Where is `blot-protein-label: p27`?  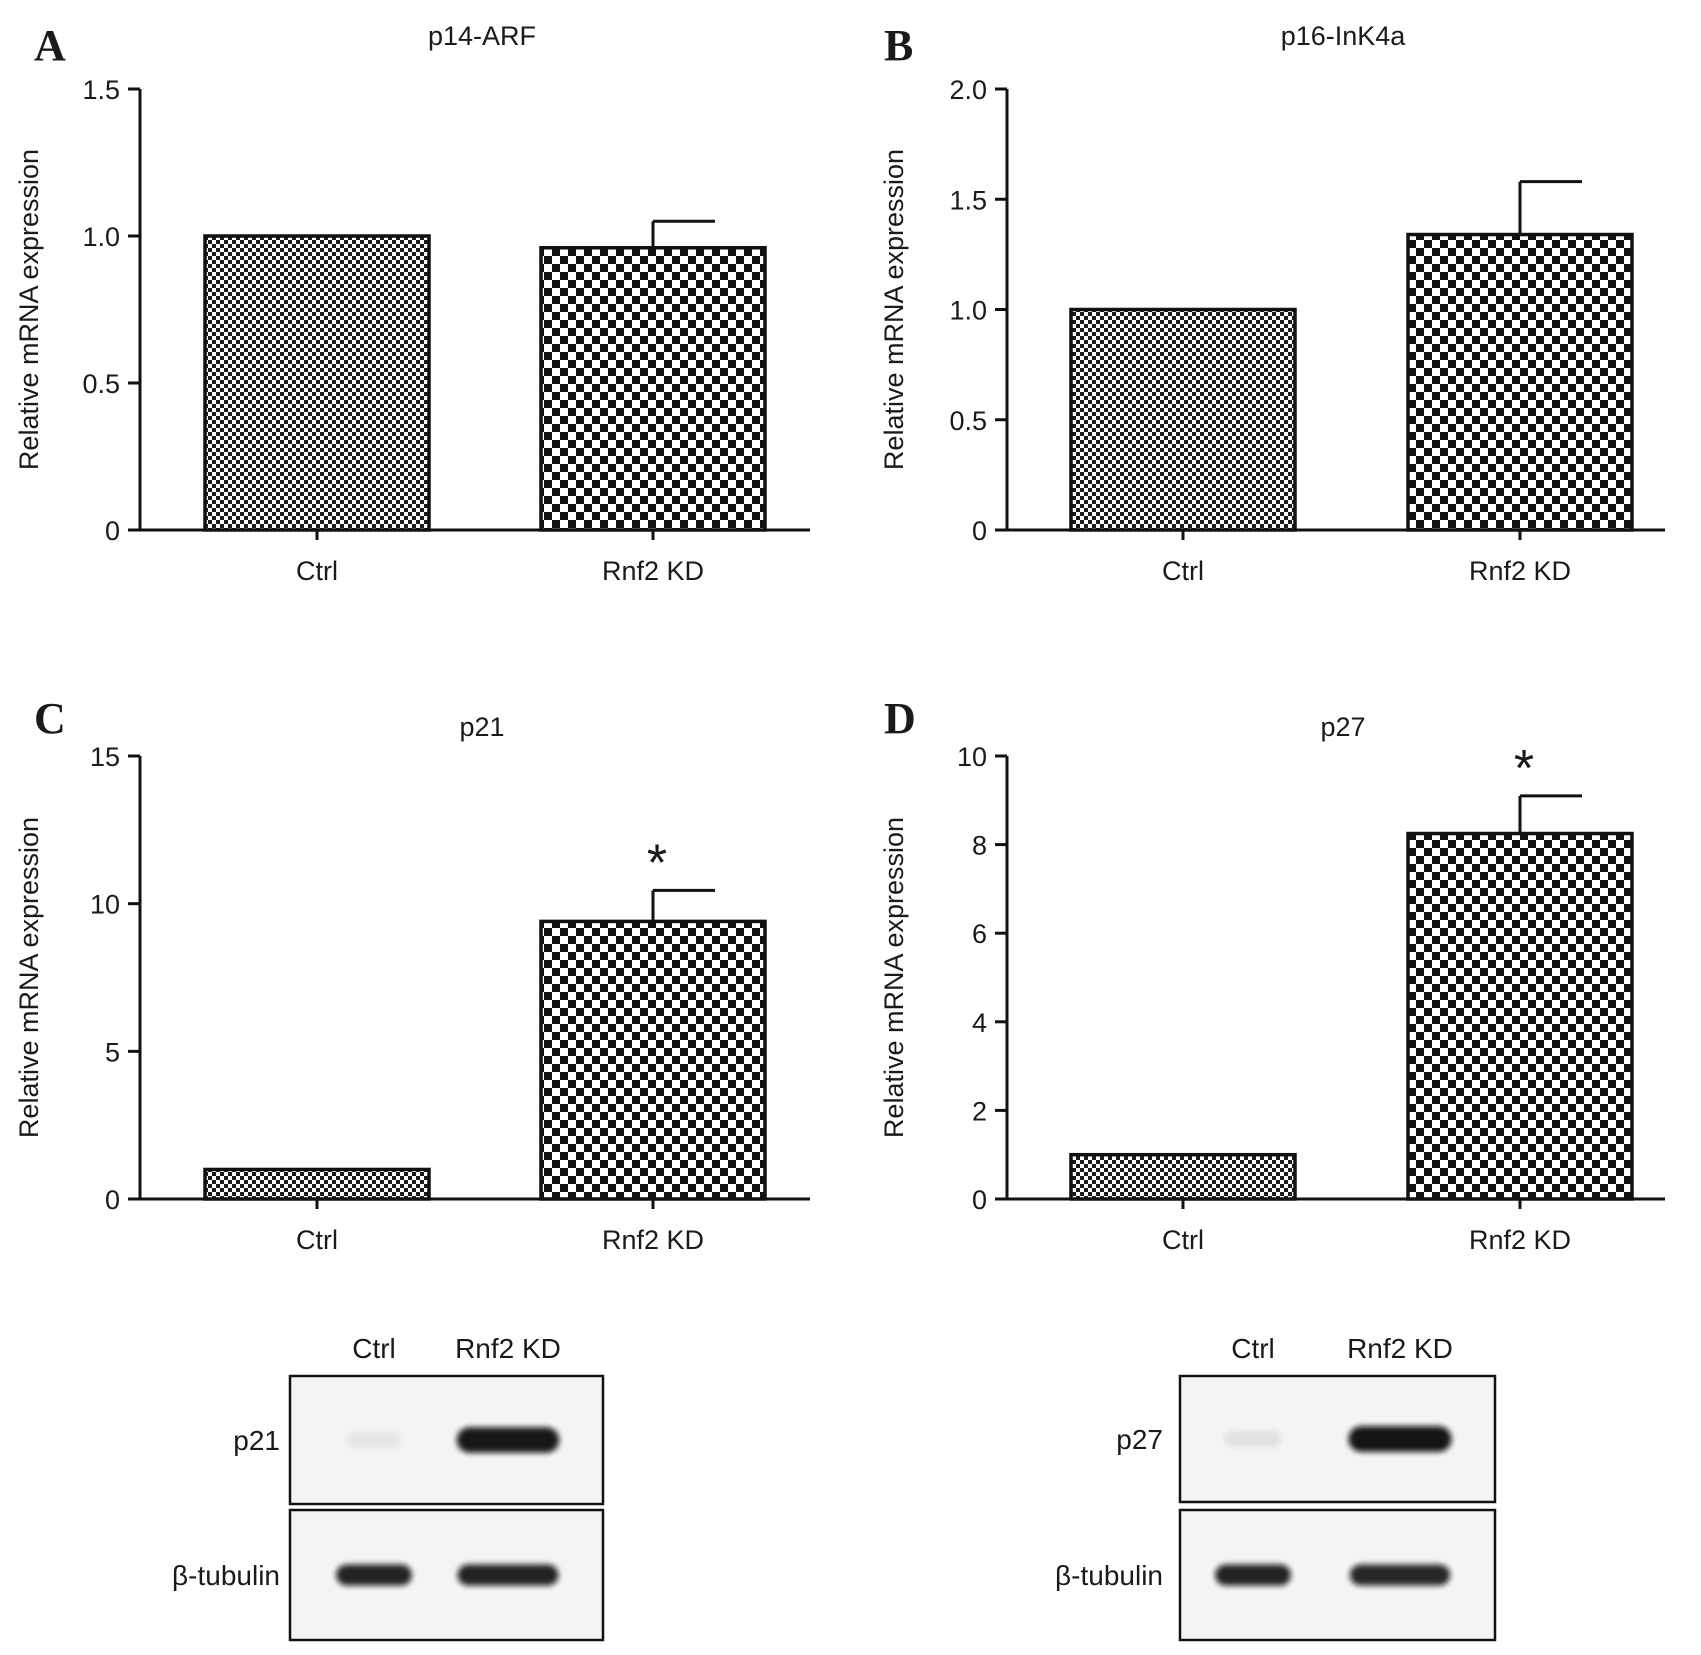 blot-protein-label: p27 is located at coordinates (1139, 1439).